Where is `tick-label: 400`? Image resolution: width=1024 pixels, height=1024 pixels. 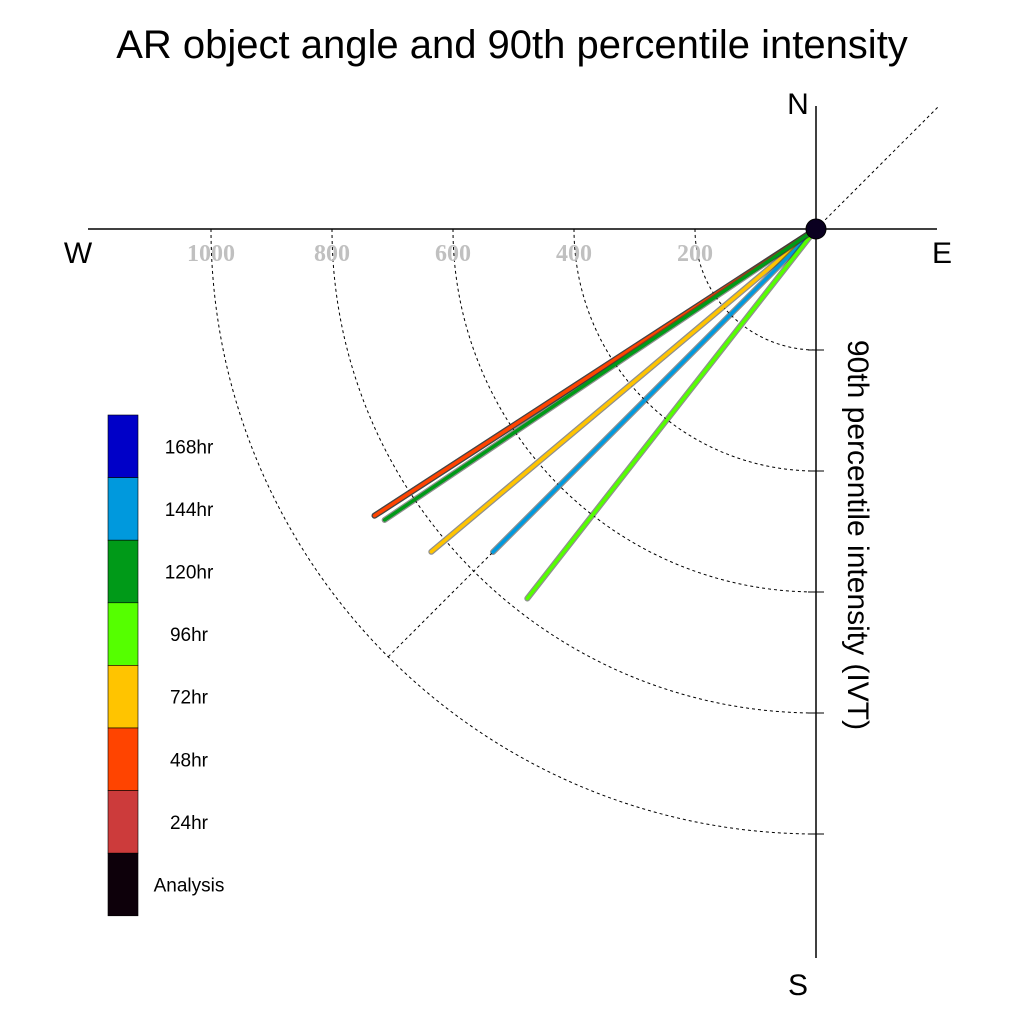
tick-label: 400 is located at coordinates (574, 254).